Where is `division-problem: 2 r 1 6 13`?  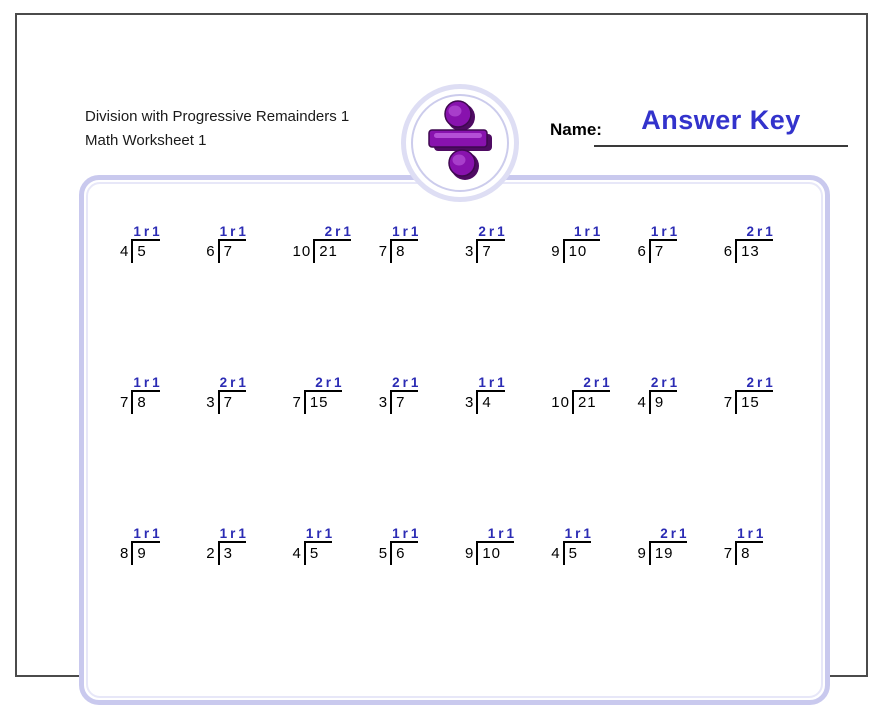
division-problem: 2 r 1 6 13 is located at coordinates (748, 243).